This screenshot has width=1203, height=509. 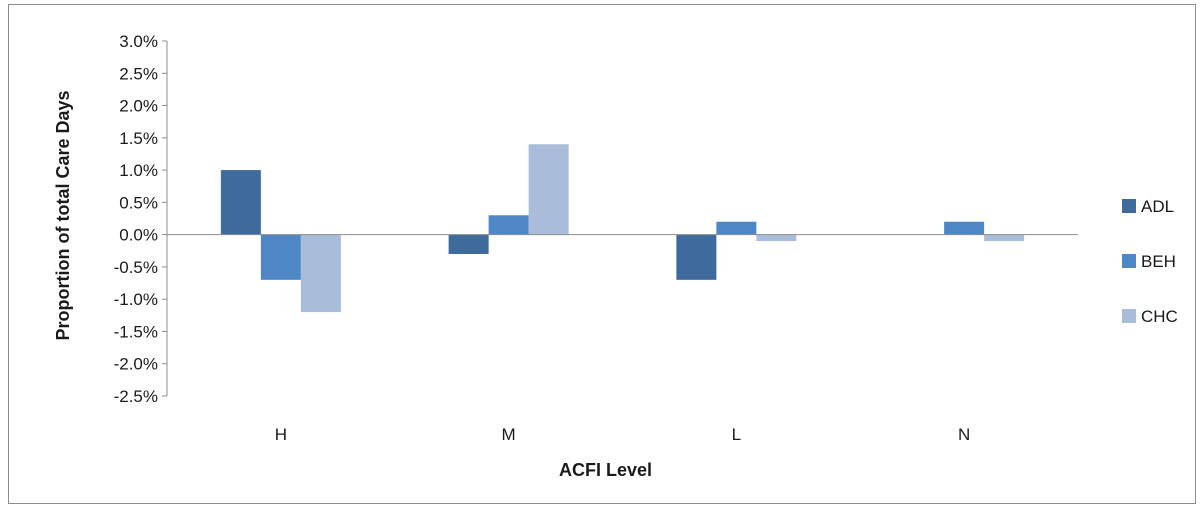 I want to click on y-tick-label: 2.0%, so click(x=138, y=106).